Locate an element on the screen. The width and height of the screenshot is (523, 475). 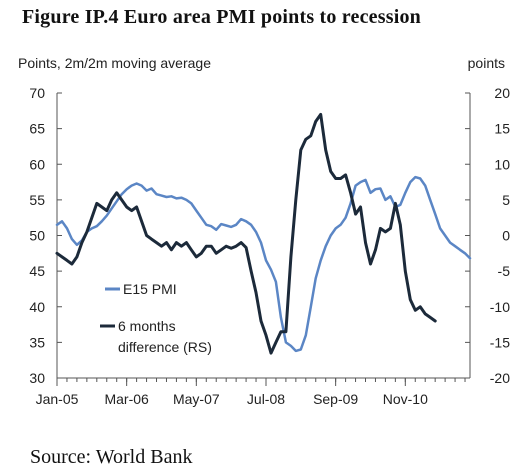
x-tick-label: Nov-10 is located at coordinates (405, 399).